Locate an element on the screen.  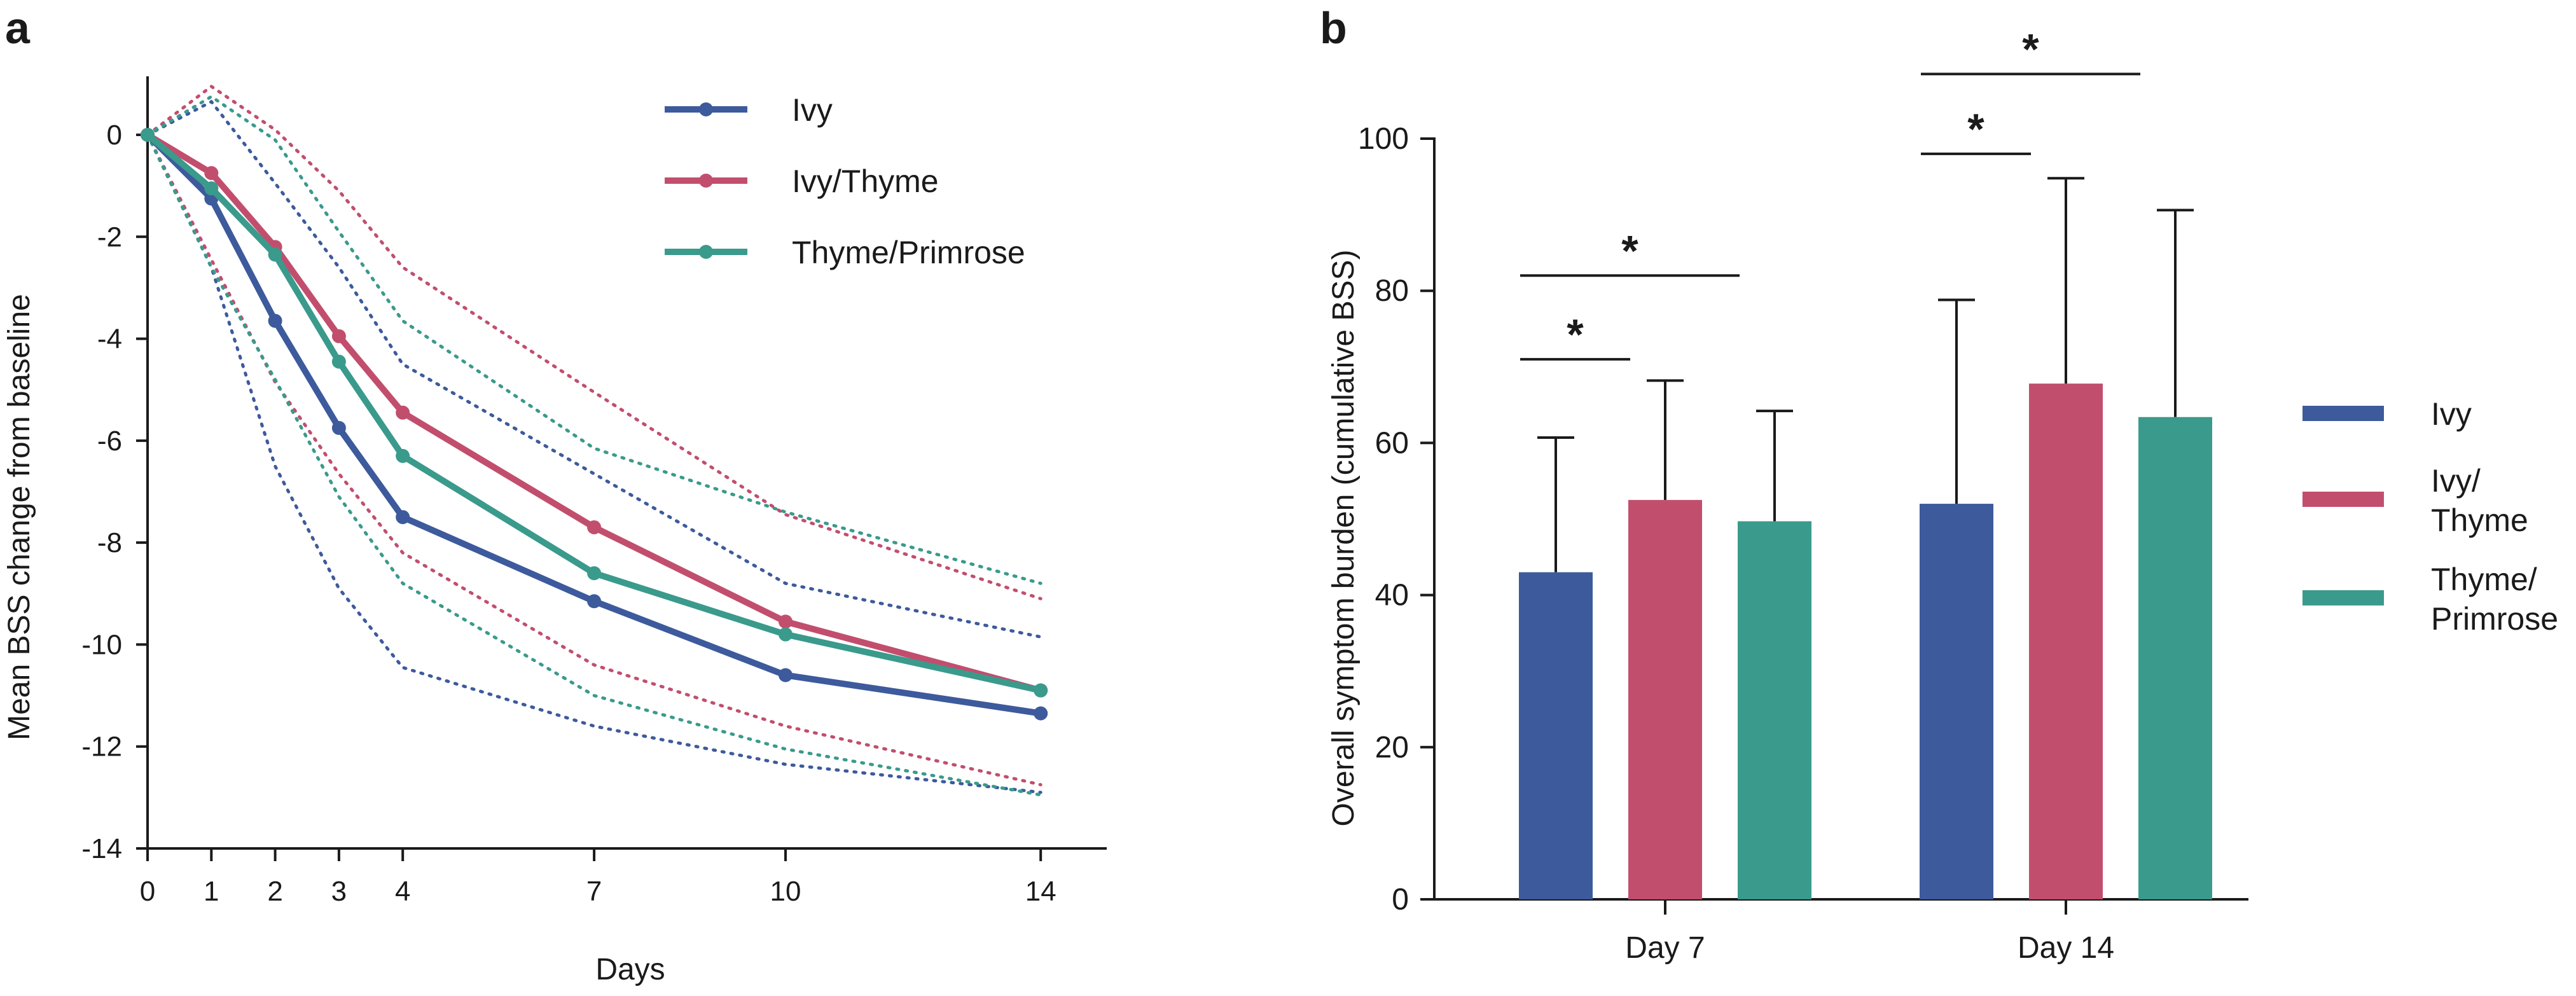
legend-label-thyme-primrose: Thyme/ is located at coordinates (2484, 579).